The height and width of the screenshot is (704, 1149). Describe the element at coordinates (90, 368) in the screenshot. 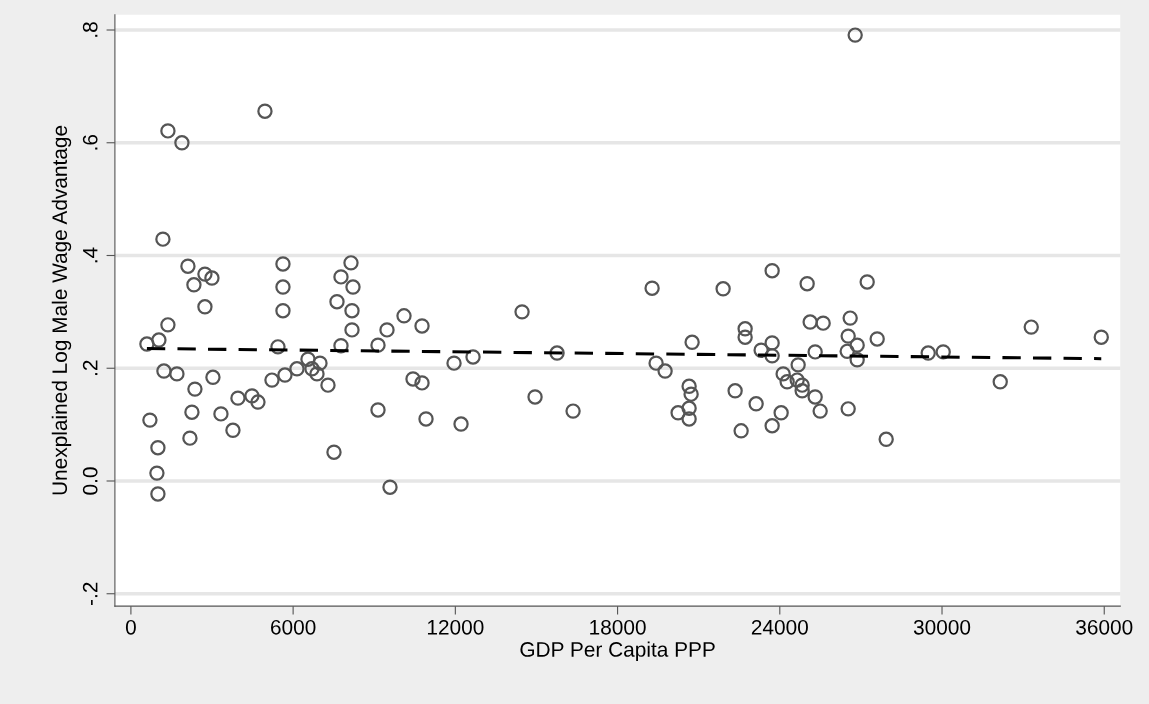

I see `y-tick-label: .2` at that location.